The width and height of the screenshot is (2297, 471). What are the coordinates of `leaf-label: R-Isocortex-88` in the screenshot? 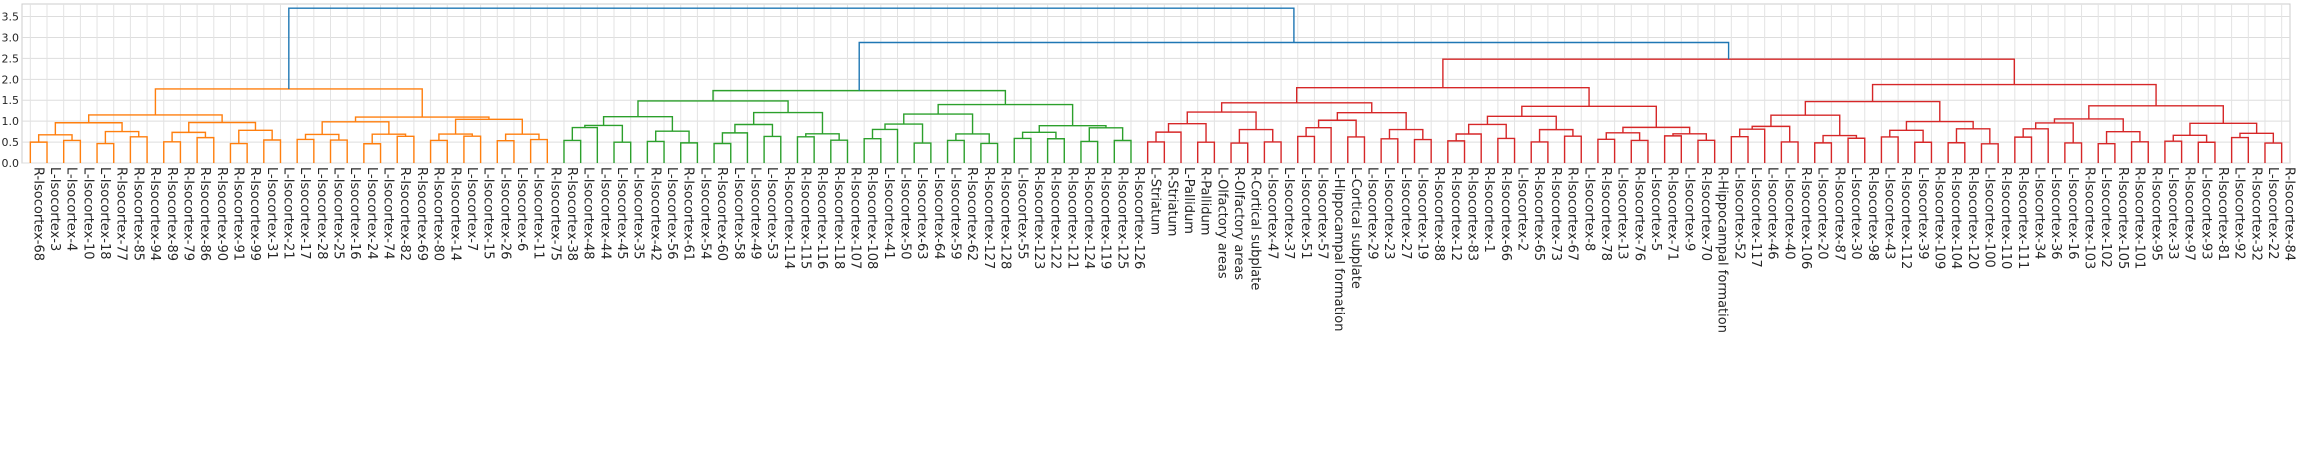 It's located at (1438, 214).